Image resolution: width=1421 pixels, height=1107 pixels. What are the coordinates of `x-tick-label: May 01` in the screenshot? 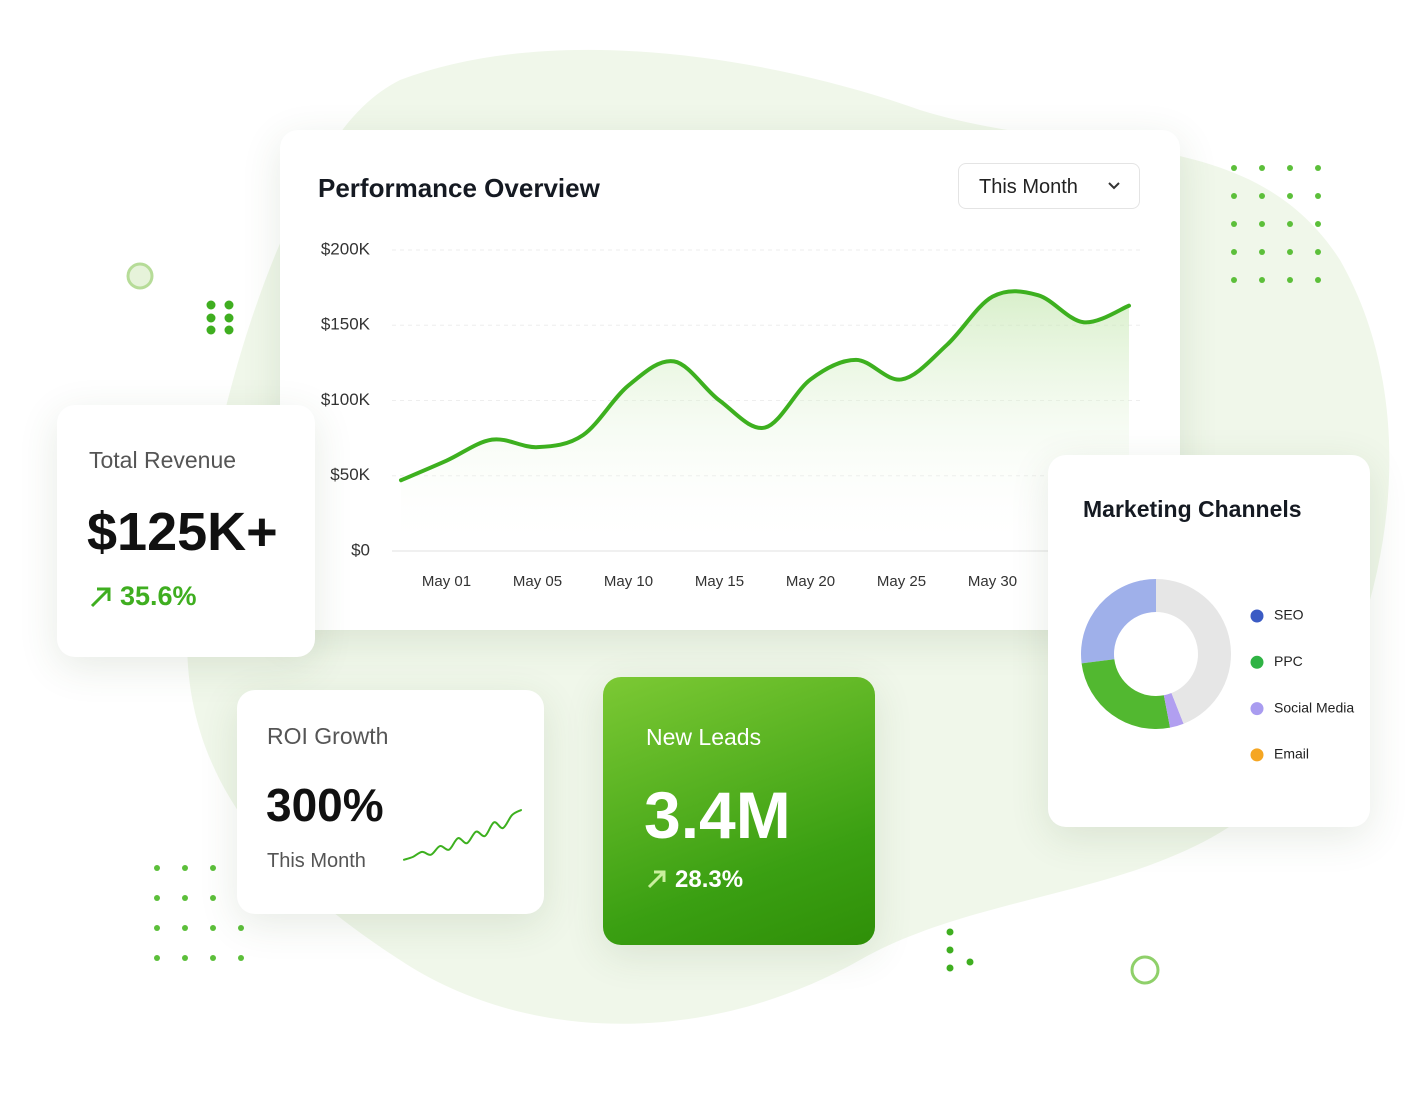 It's located at (446, 581).